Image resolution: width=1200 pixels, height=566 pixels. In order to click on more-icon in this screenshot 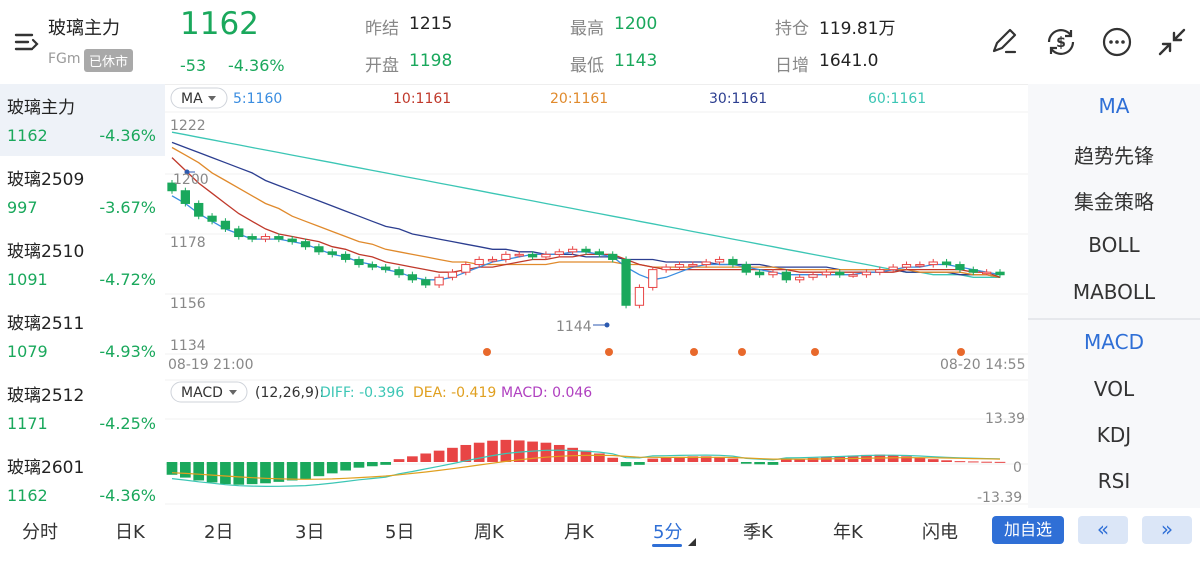, I will do `click(1117, 42)`.